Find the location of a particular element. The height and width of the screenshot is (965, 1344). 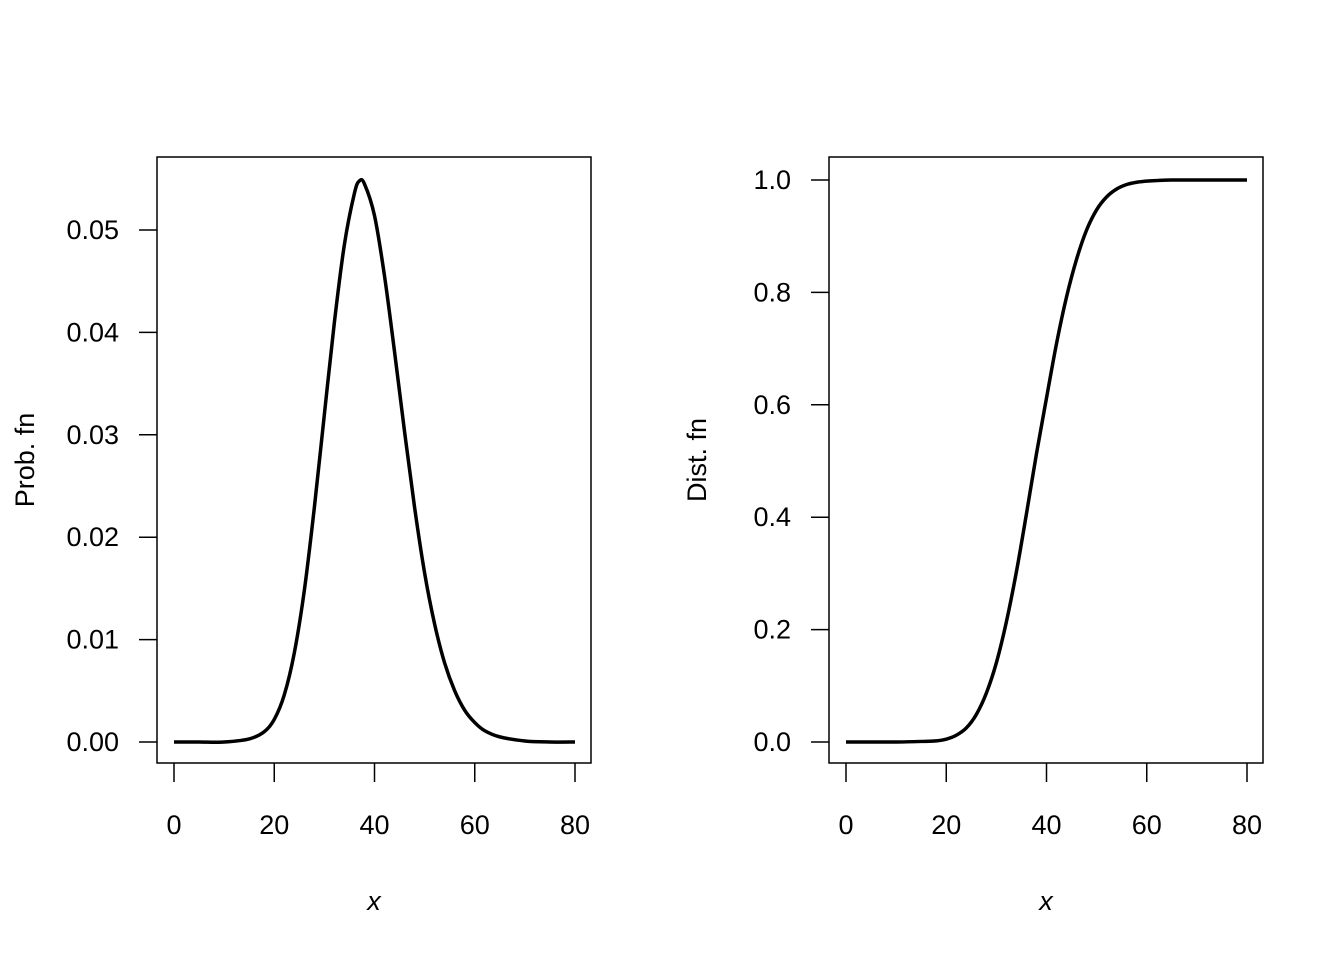

y-axis-label: Prob. fn is located at coordinates (25, 460).